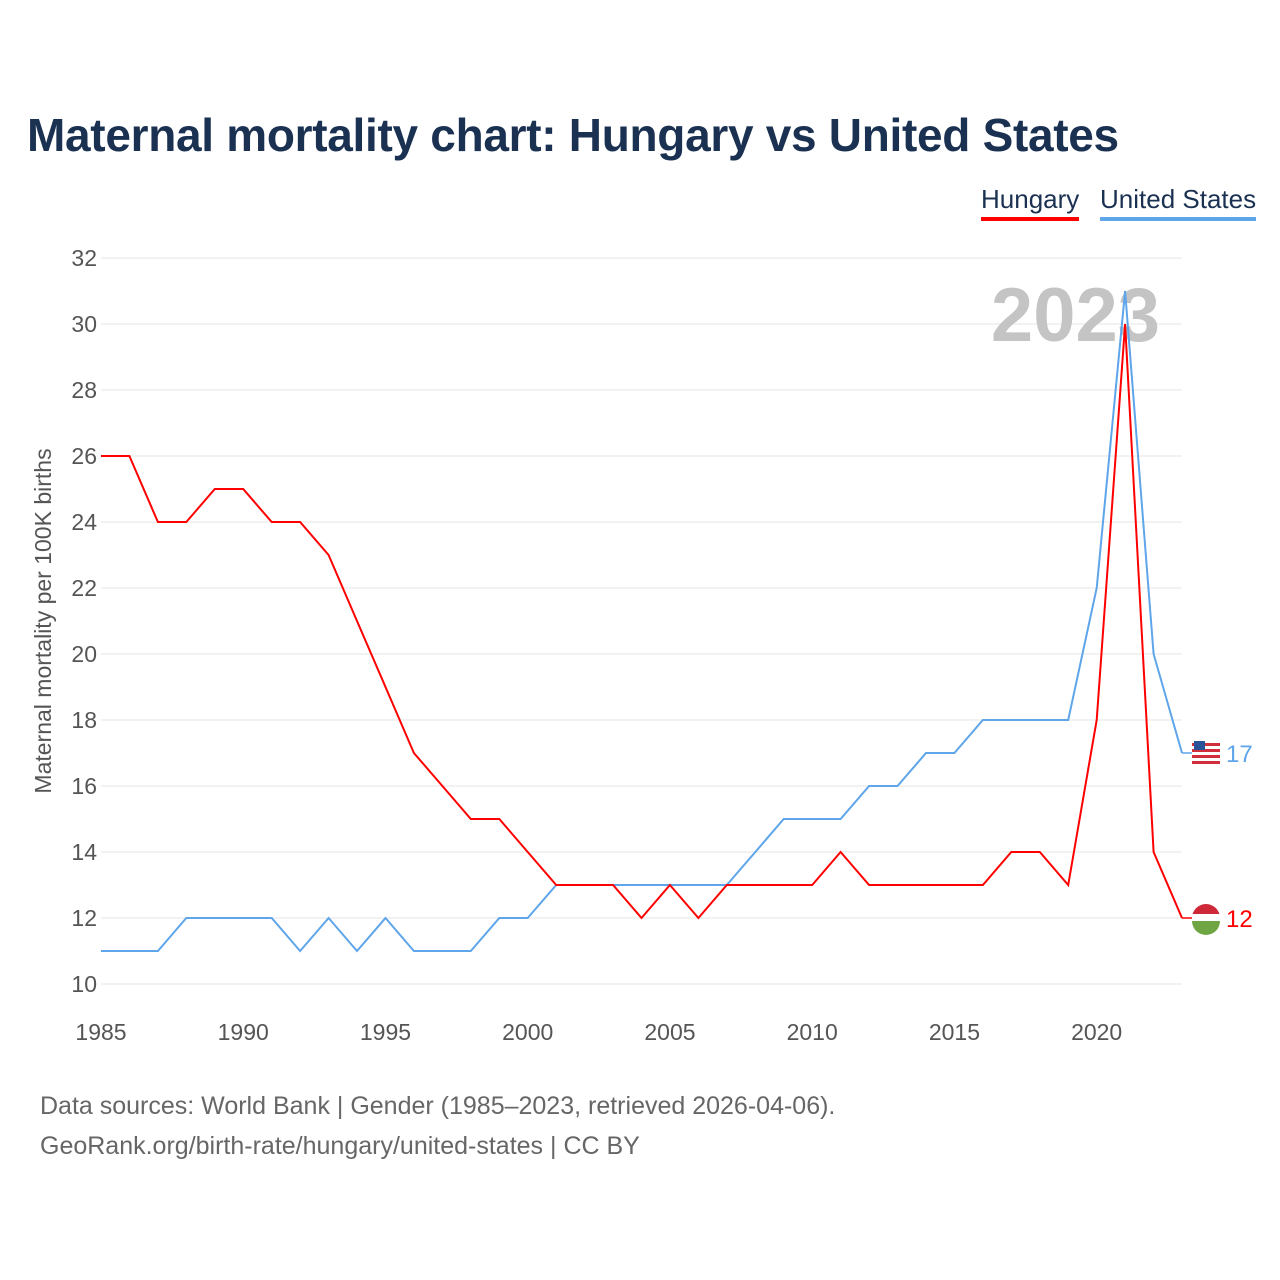 This screenshot has height=1280, width=1280. What do you see at coordinates (243, 1032) in the screenshot?
I see `x-tick-label: 1990` at bounding box center [243, 1032].